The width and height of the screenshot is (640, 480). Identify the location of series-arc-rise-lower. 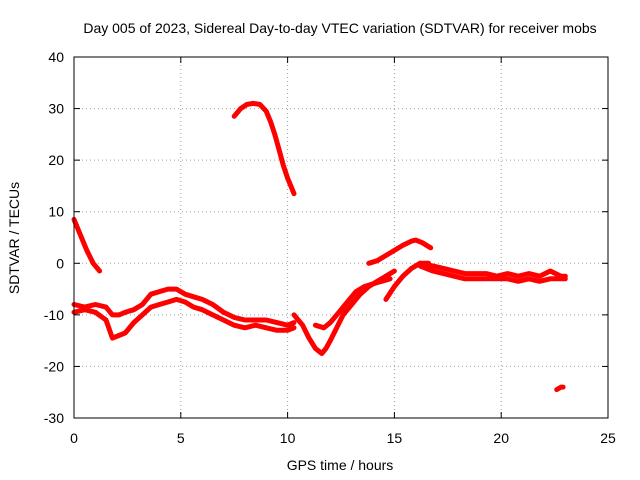
(352, 303).